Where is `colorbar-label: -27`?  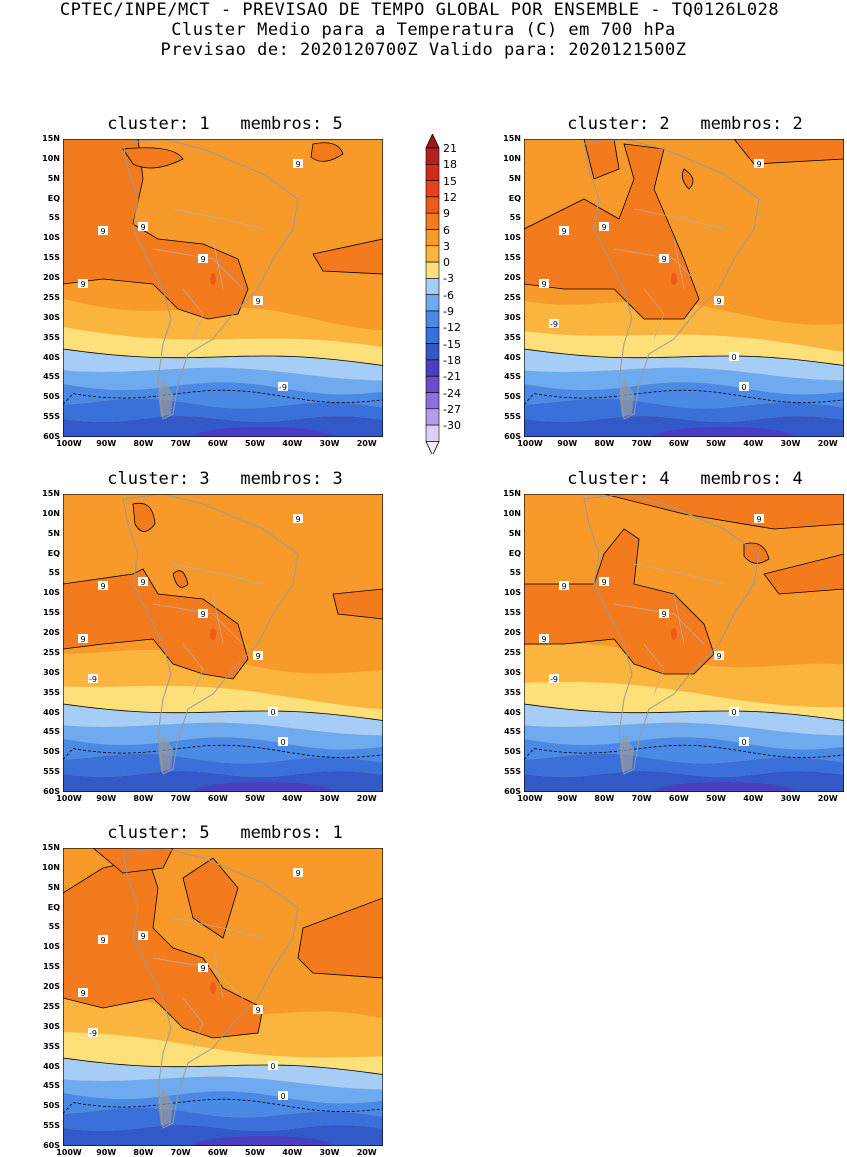
colorbar-label: -27 is located at coordinates (452, 409).